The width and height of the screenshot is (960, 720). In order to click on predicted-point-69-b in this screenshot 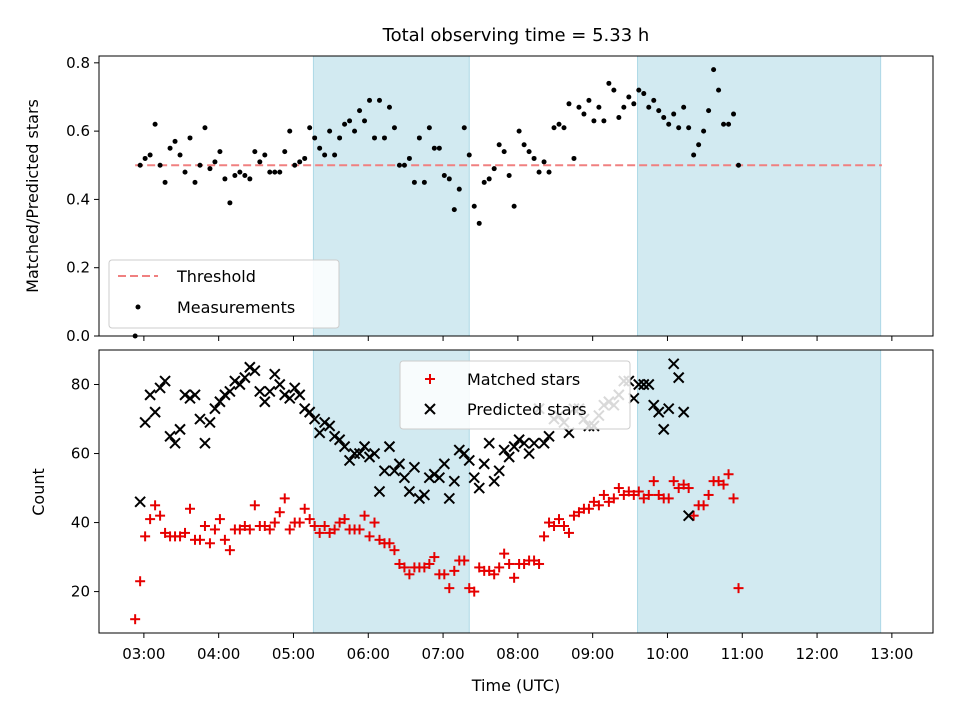, I will do `click(484, 464)`.